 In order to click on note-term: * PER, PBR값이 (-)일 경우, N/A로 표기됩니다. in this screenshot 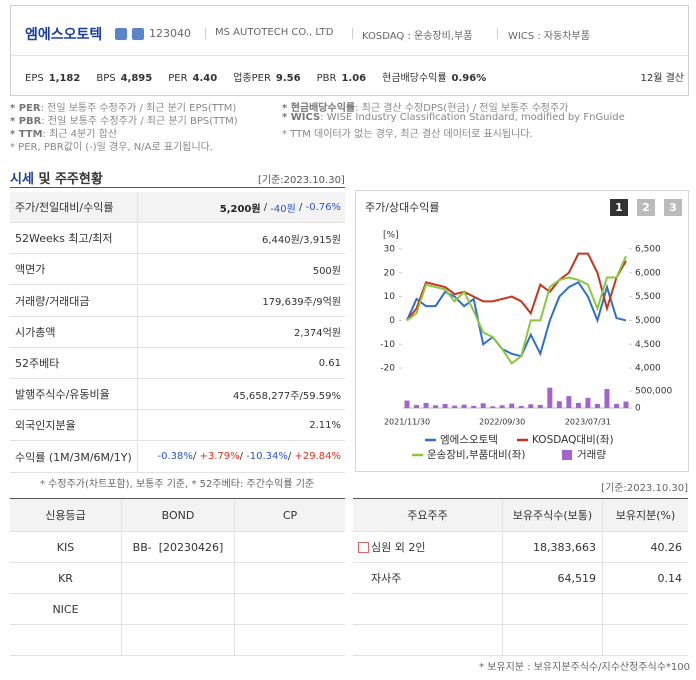, I will do `click(112, 147)`.